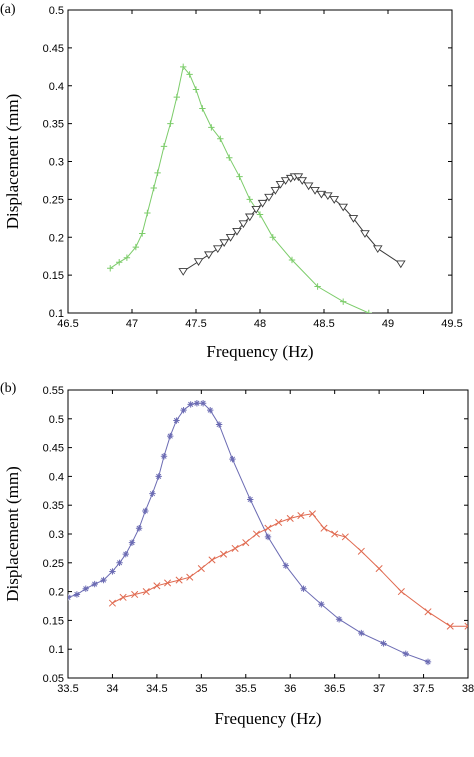  Describe the element at coordinates (53, 679) in the screenshot. I see `y-tick-label: 0.05` at that location.